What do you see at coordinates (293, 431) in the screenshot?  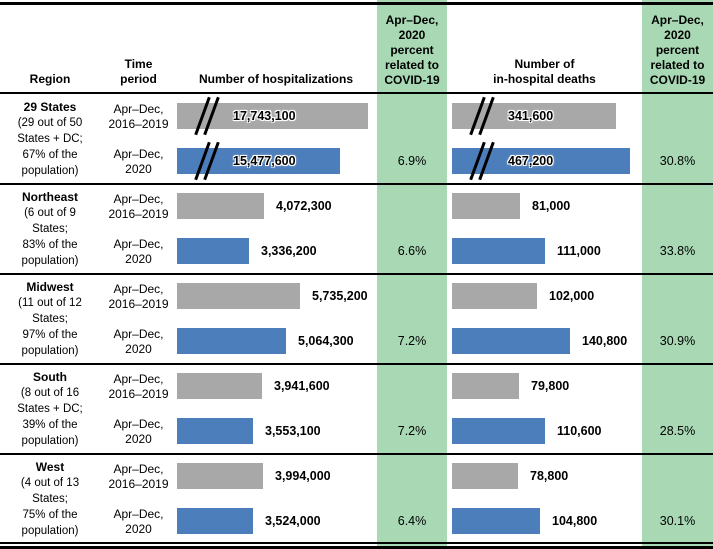 I see `hospitalizations-value-2020: 3,553,100` at bounding box center [293, 431].